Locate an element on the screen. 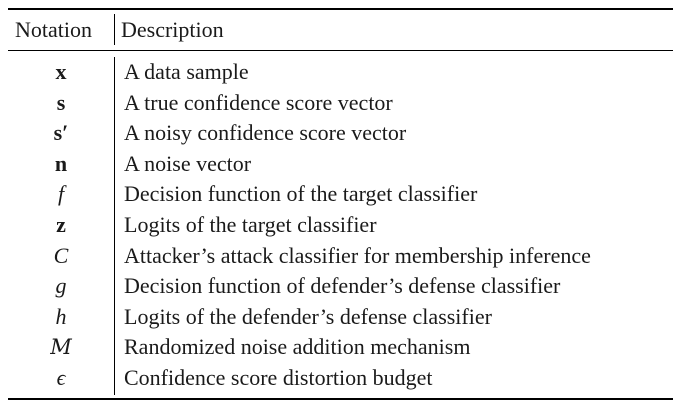 The height and width of the screenshot is (409, 681). table-top-rule is located at coordinates (340, 9).